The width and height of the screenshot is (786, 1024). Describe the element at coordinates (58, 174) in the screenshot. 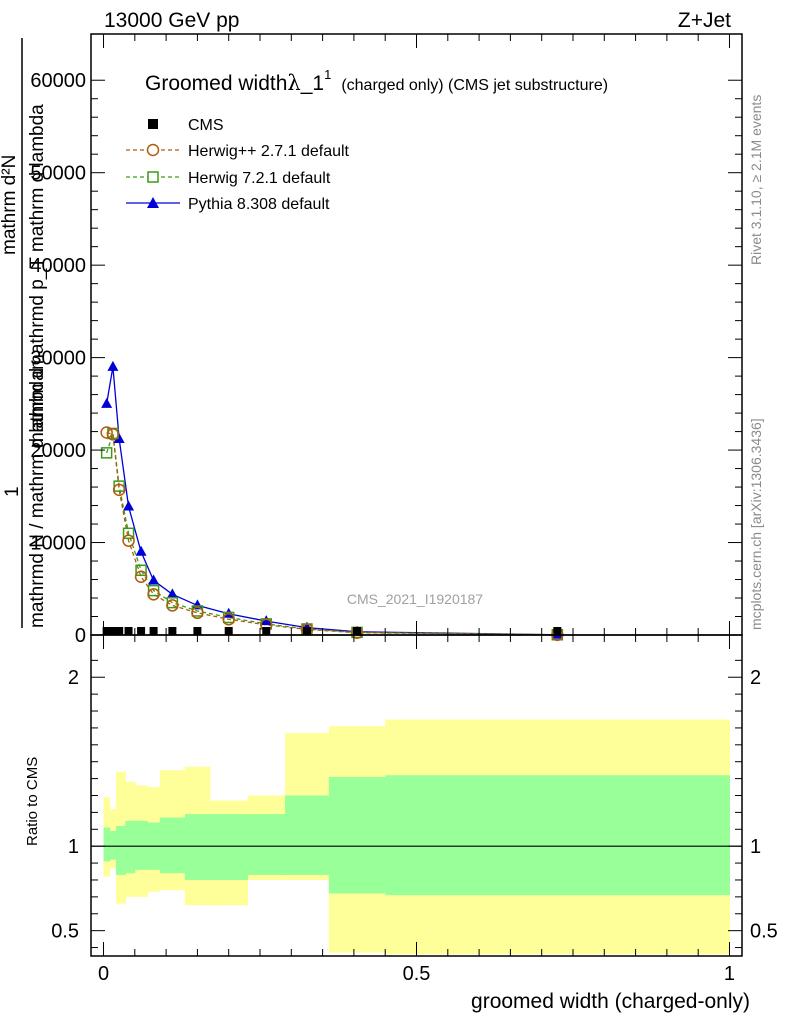

I see `main-y-tick-label: 50000` at that location.